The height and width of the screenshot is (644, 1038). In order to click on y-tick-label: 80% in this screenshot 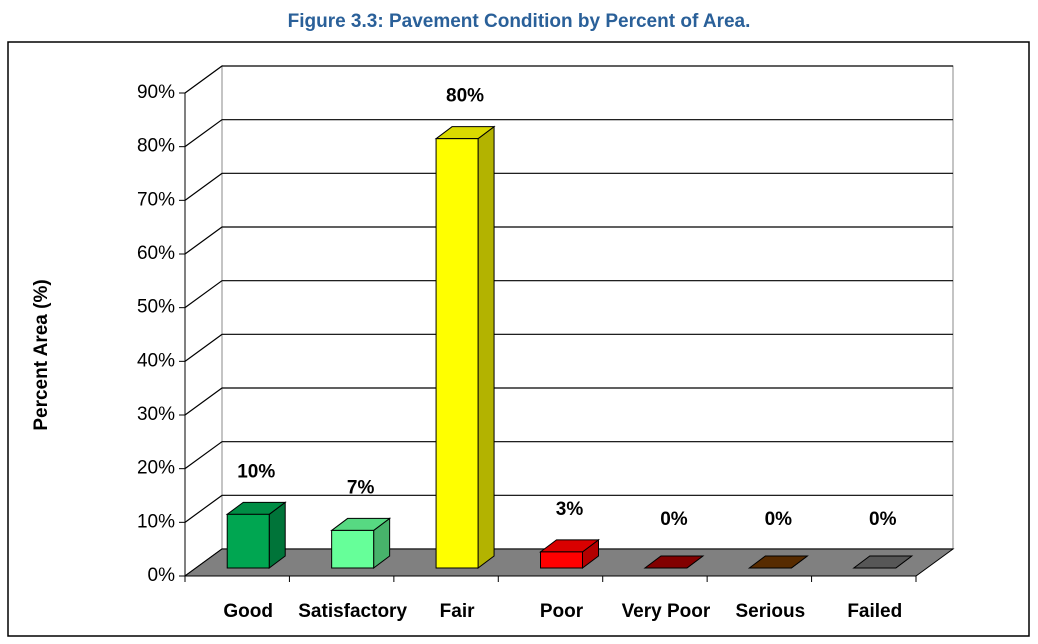, I will do `click(156, 146)`.